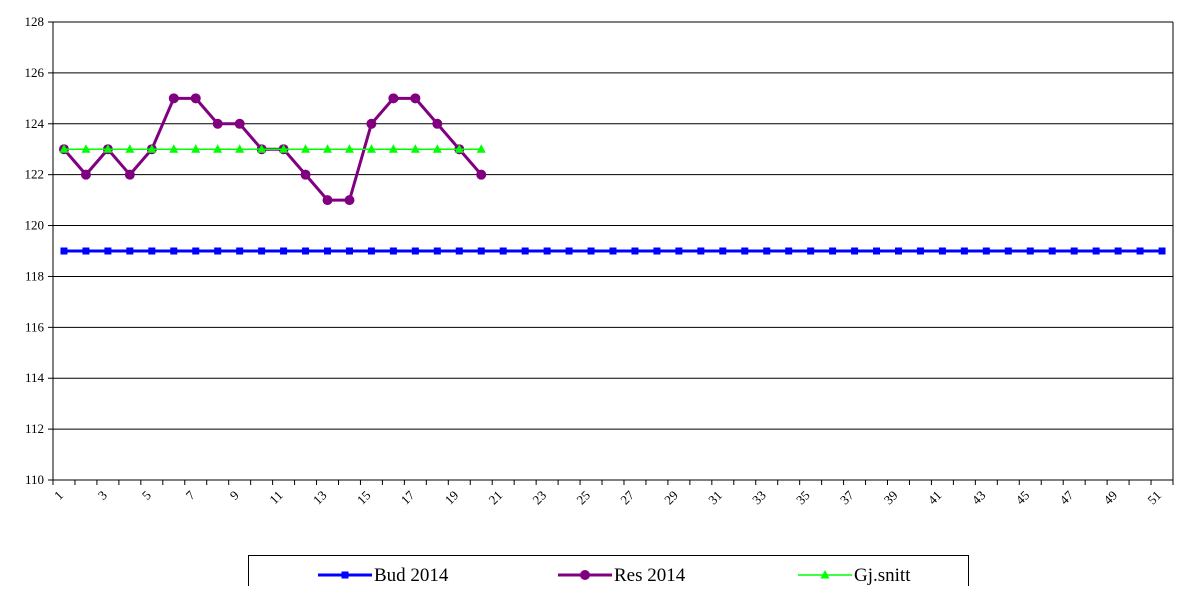 Image resolution: width=1179 pixels, height=591 pixels. I want to click on x-tick-label: 25, so click(583, 498).